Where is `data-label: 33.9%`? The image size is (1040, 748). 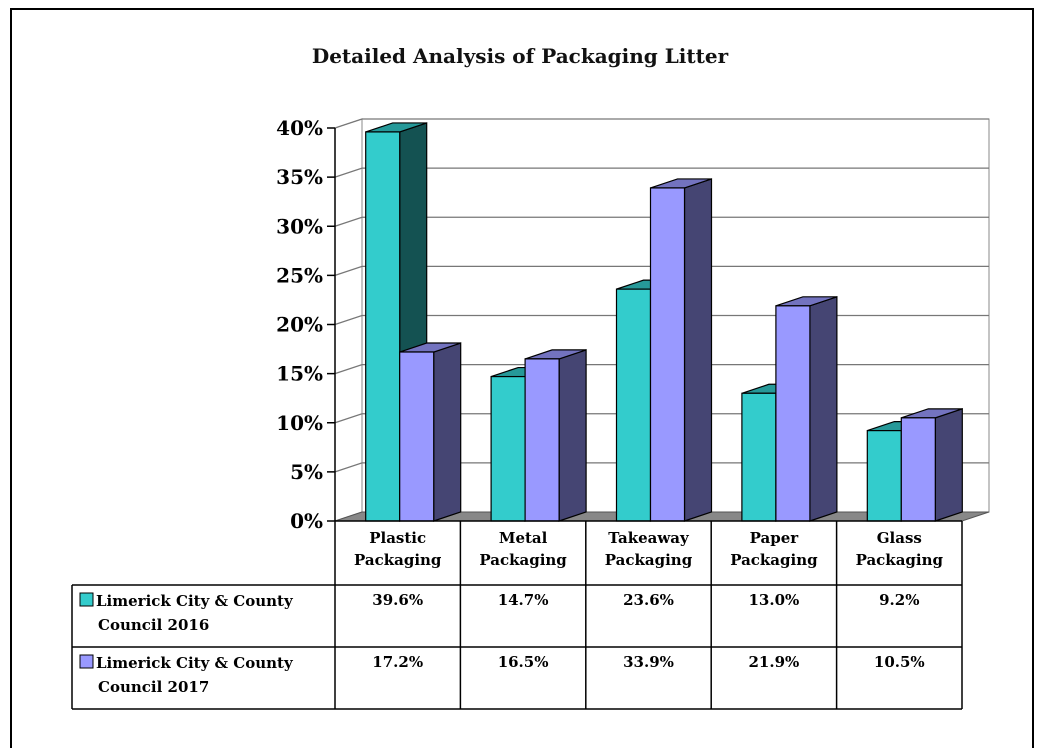 data-label: 33.9% is located at coordinates (648, 662).